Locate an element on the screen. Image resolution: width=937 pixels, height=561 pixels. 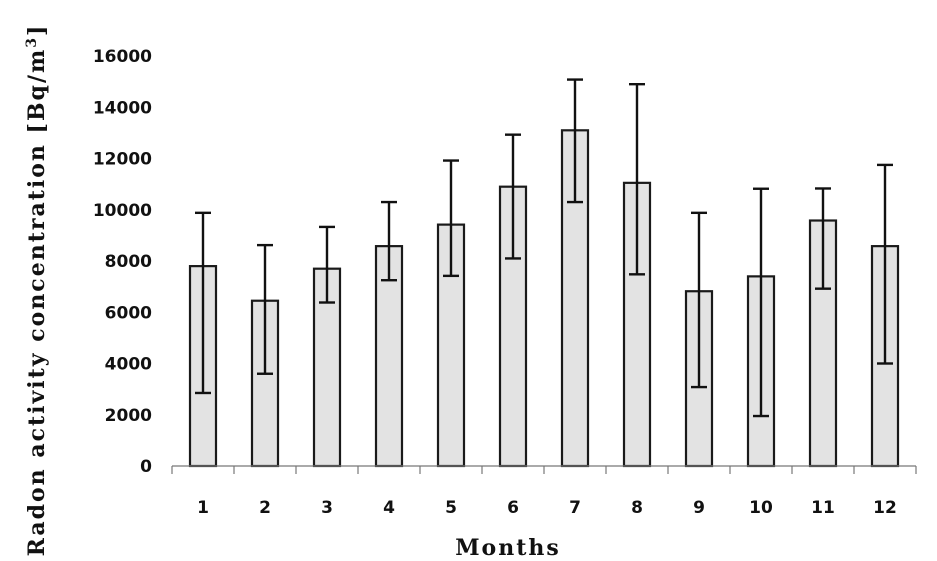
y-axis-ticks: 0 2000 4000 6000 8000 10000 12000 14000 16000 is located at coordinates (122, 262).